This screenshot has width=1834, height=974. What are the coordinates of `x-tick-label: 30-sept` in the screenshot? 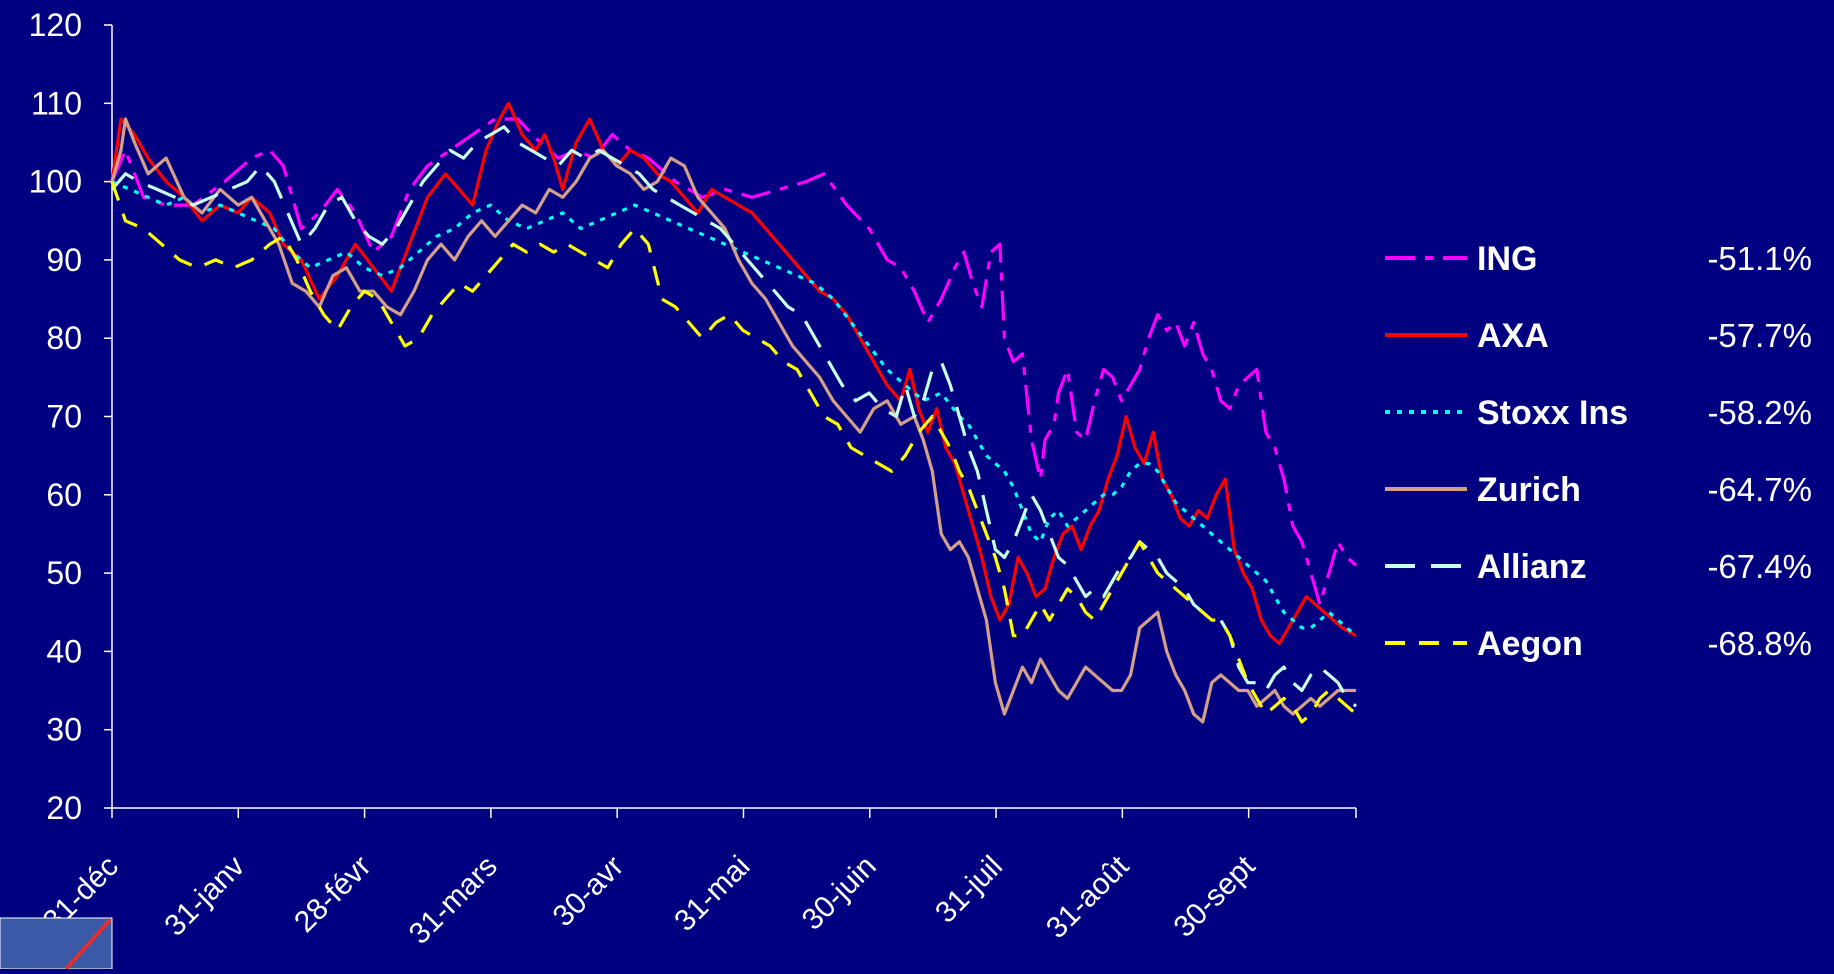 It's located at (1214, 896).